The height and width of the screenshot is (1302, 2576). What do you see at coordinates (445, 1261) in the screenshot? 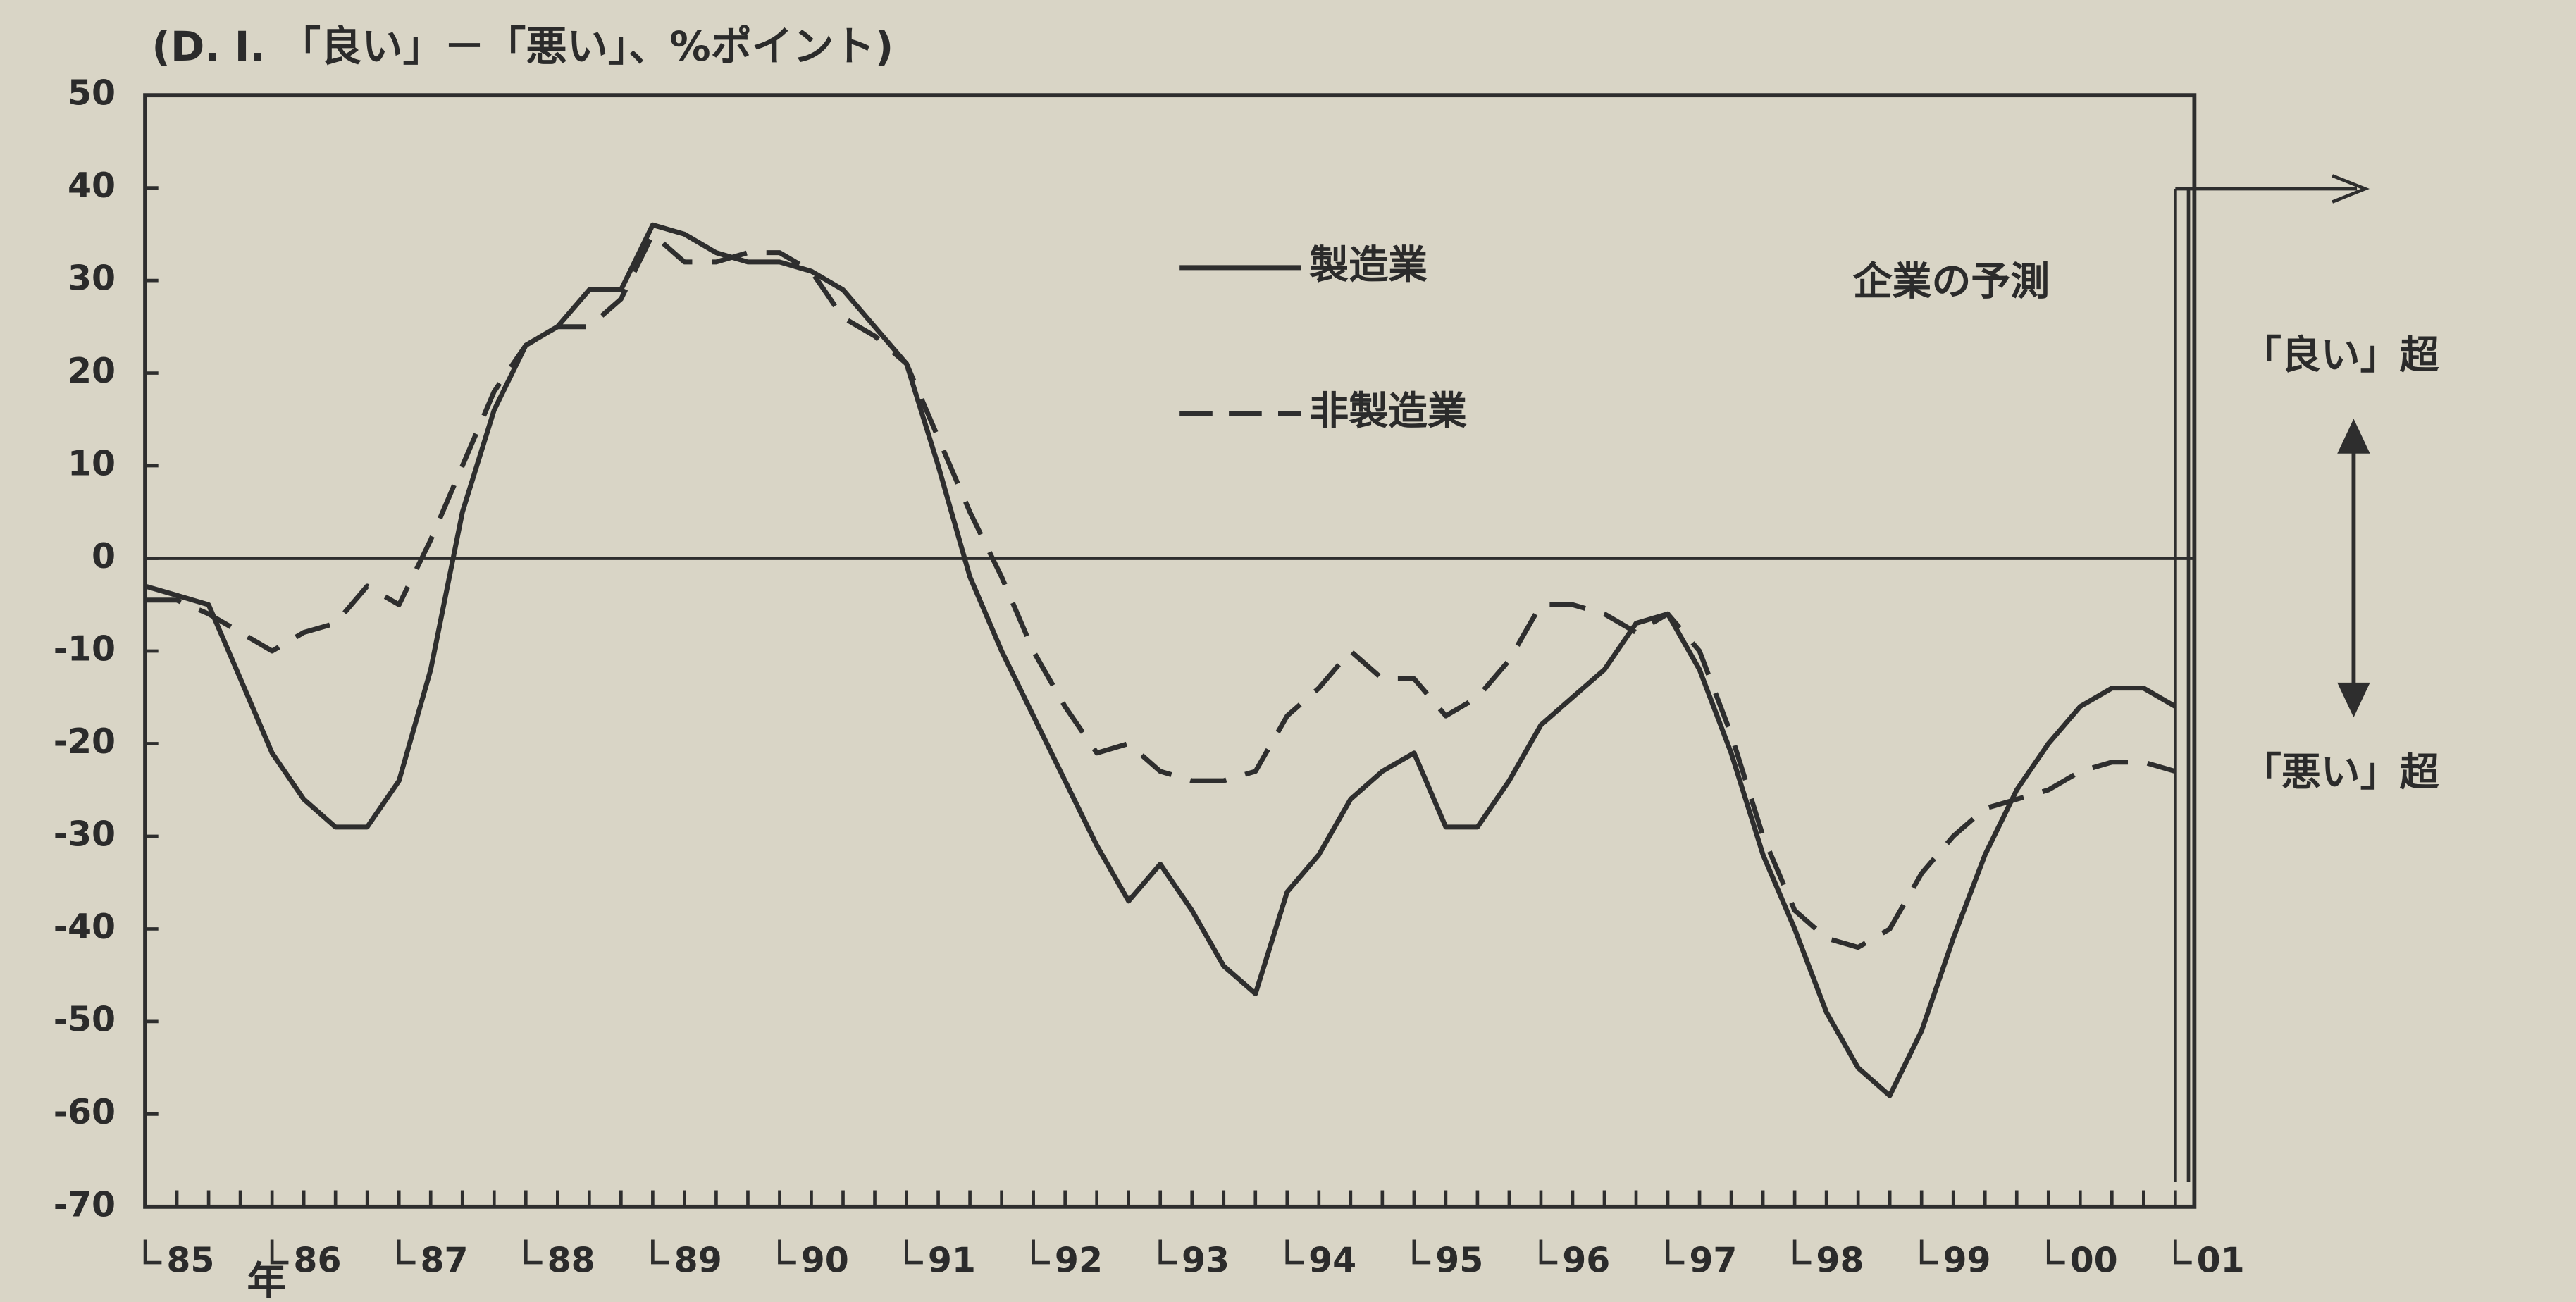
I see `x-tick-label: 87` at bounding box center [445, 1261].